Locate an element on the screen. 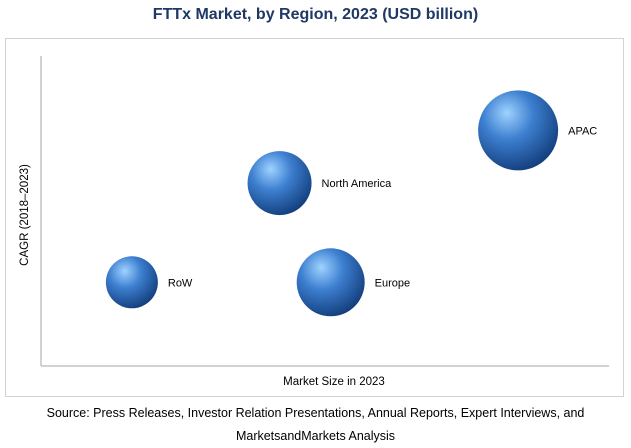 This screenshot has width=631, height=448. bubble-label-apac: APAC is located at coordinates (582, 131).